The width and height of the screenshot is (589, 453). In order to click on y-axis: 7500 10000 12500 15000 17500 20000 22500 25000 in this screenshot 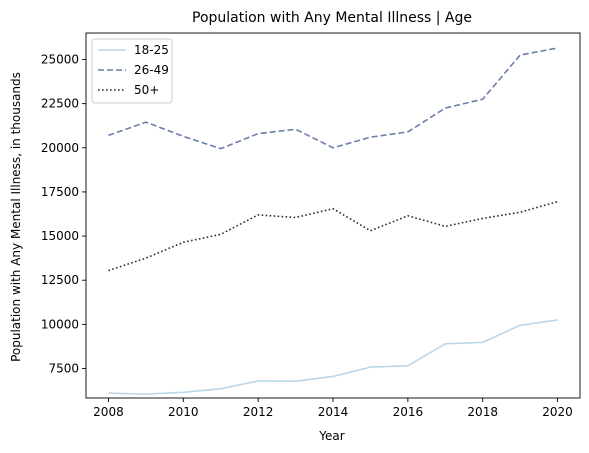, I will do `click(63, 213)`.